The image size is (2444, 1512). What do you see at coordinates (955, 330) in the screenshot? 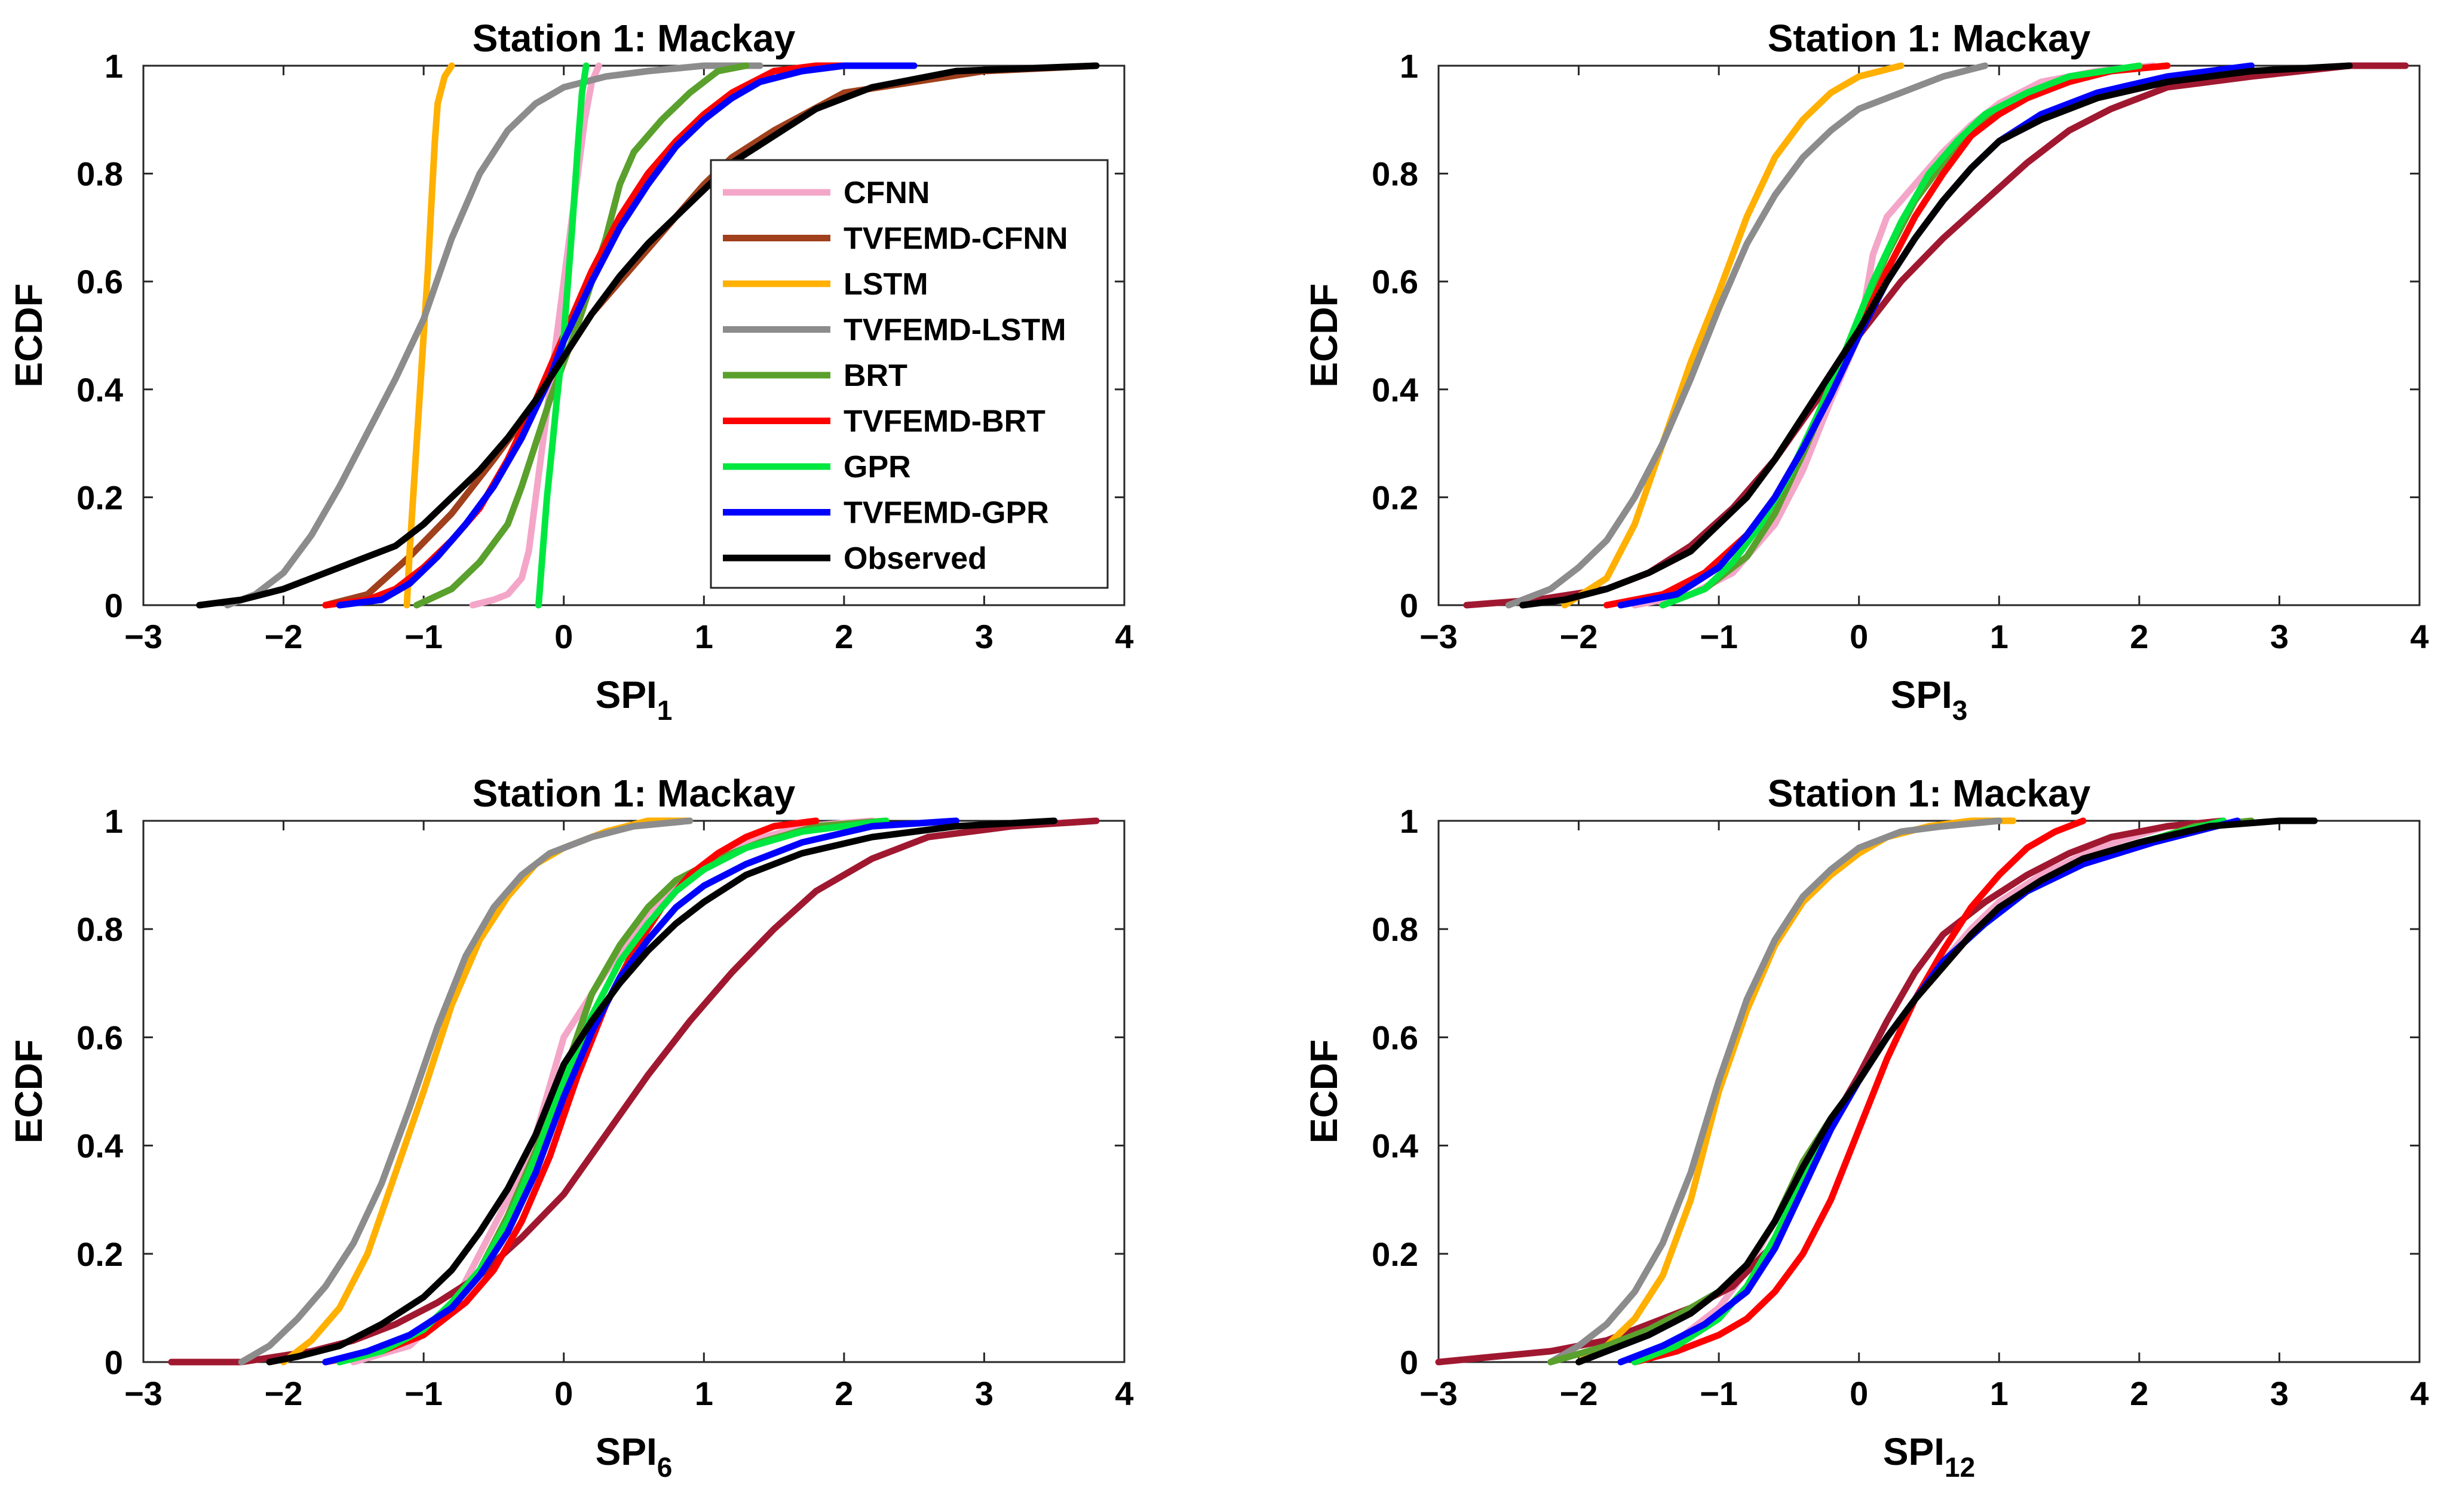
I see `legend-label: TVFEMD-LSTM` at bounding box center [955, 330].